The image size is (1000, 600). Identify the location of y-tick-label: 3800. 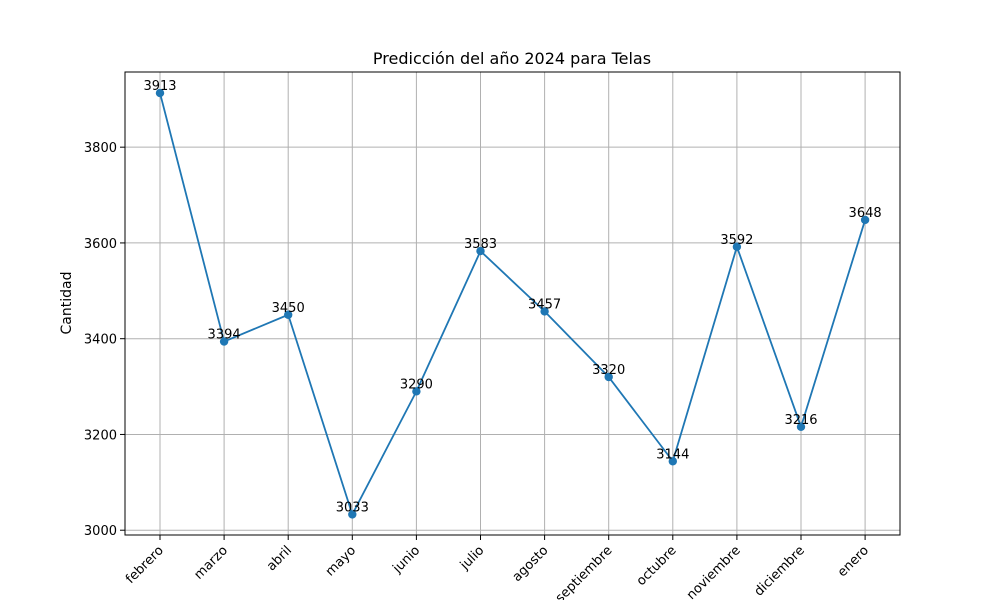
(100, 148).